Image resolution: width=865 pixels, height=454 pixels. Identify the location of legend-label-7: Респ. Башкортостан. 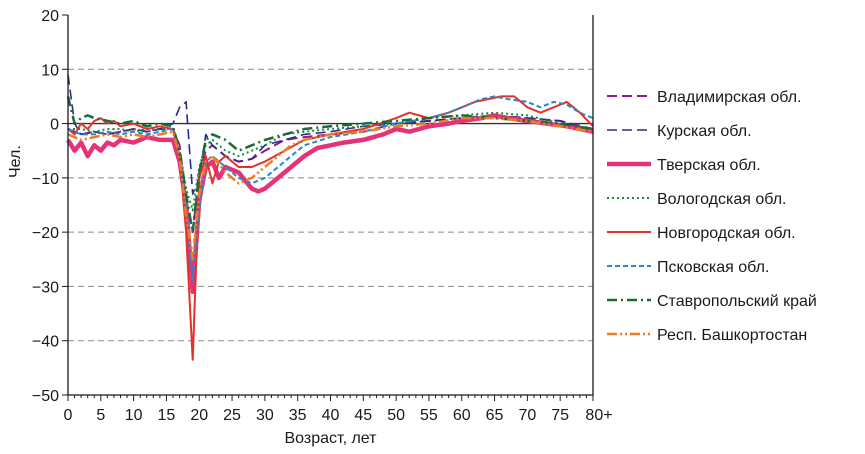
(732, 335).